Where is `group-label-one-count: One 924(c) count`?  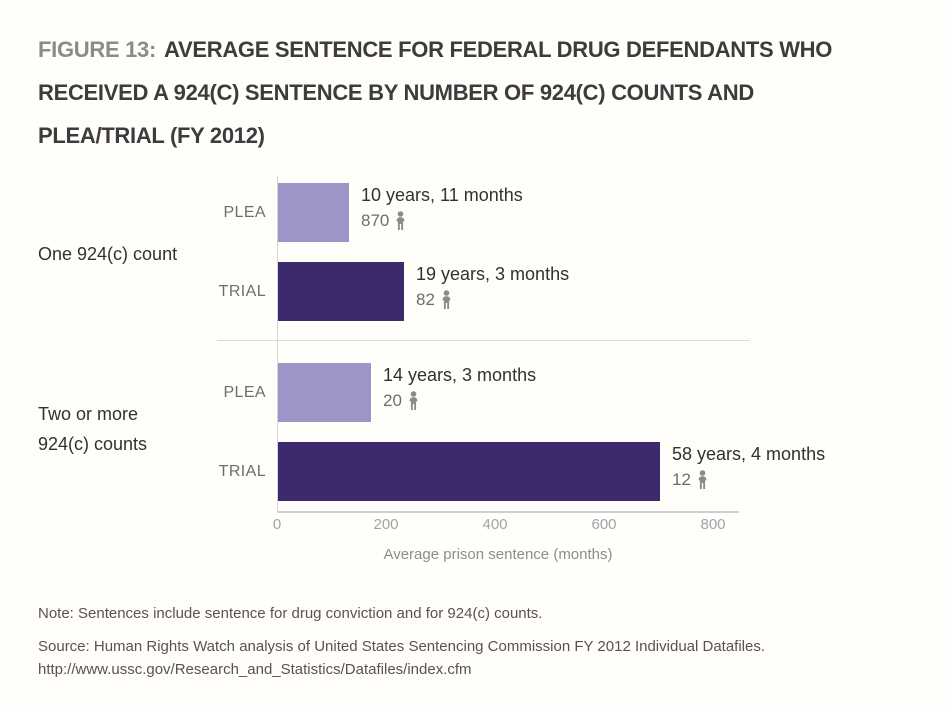
group-label-one-count: One 924(c) count is located at coordinates (107, 254).